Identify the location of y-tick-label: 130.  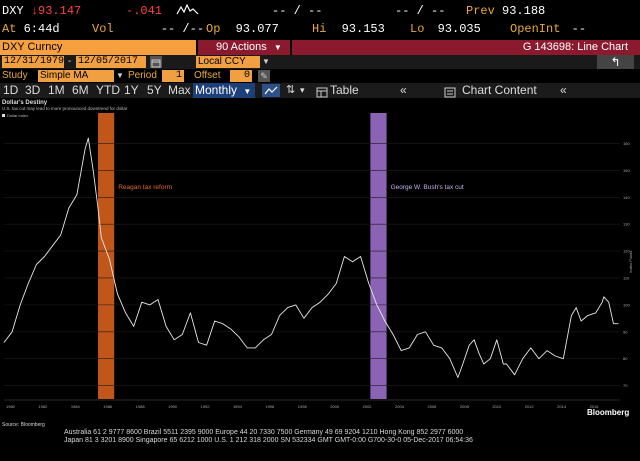
(626, 224).